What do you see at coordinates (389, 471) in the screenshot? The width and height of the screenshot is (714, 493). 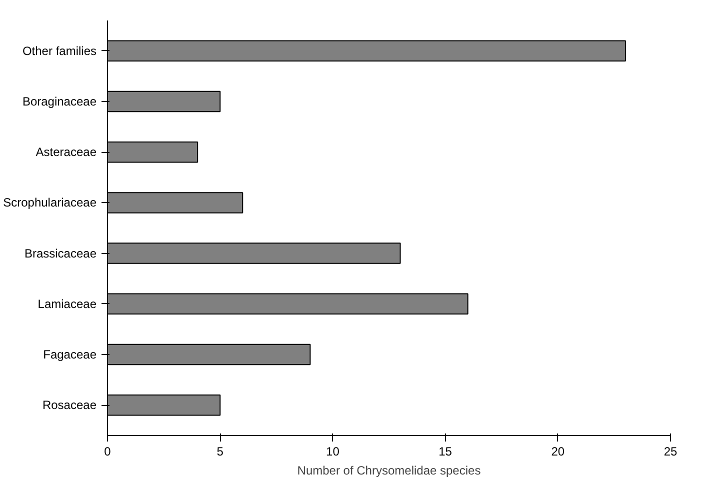 I see `x-axis-title: Number of Chrysomelidae species` at bounding box center [389, 471].